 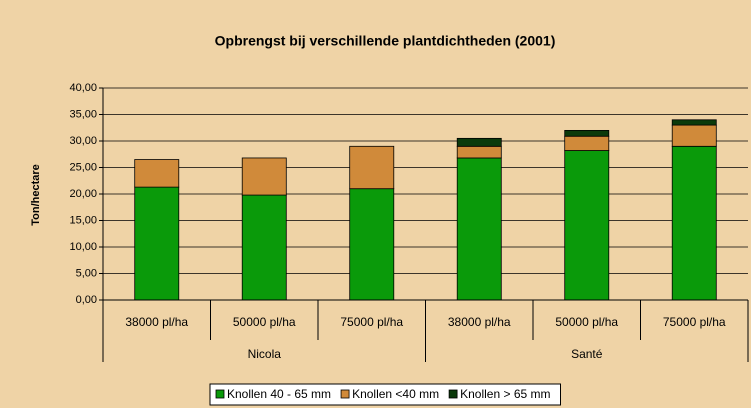 I want to click on legend-box, so click(x=385, y=394).